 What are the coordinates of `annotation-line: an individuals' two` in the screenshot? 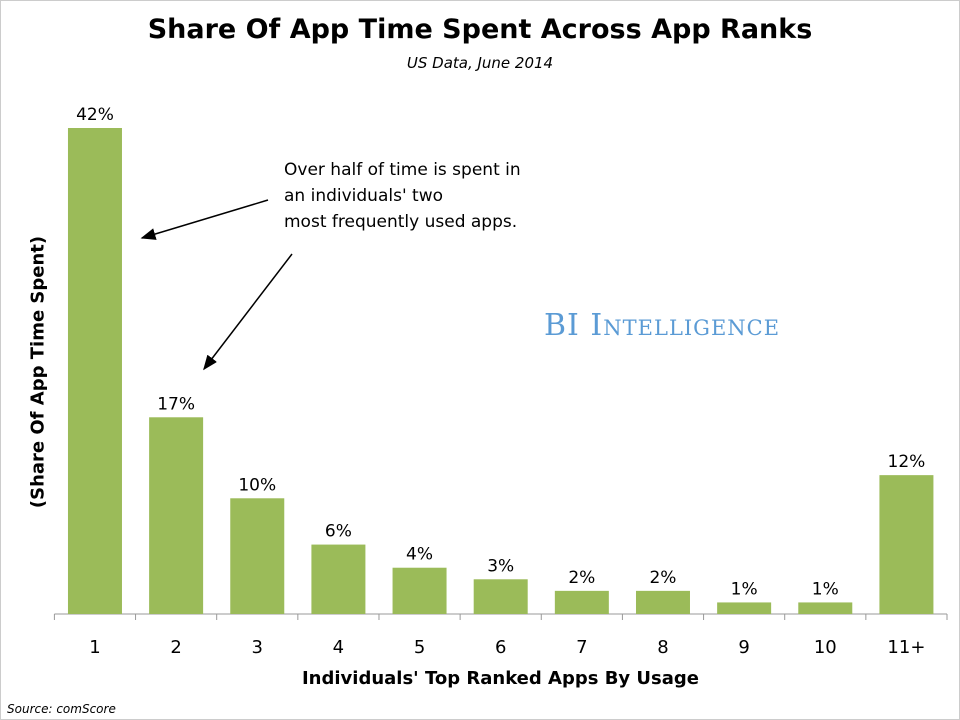 It's located at (364, 196).